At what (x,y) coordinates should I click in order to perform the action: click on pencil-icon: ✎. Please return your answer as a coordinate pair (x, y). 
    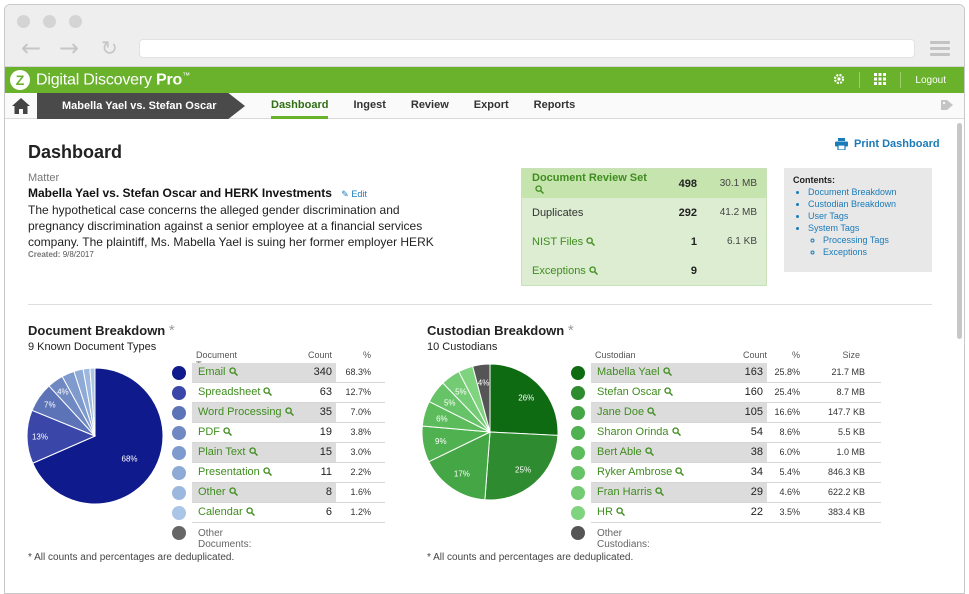
    Looking at the image, I should click on (345, 194).